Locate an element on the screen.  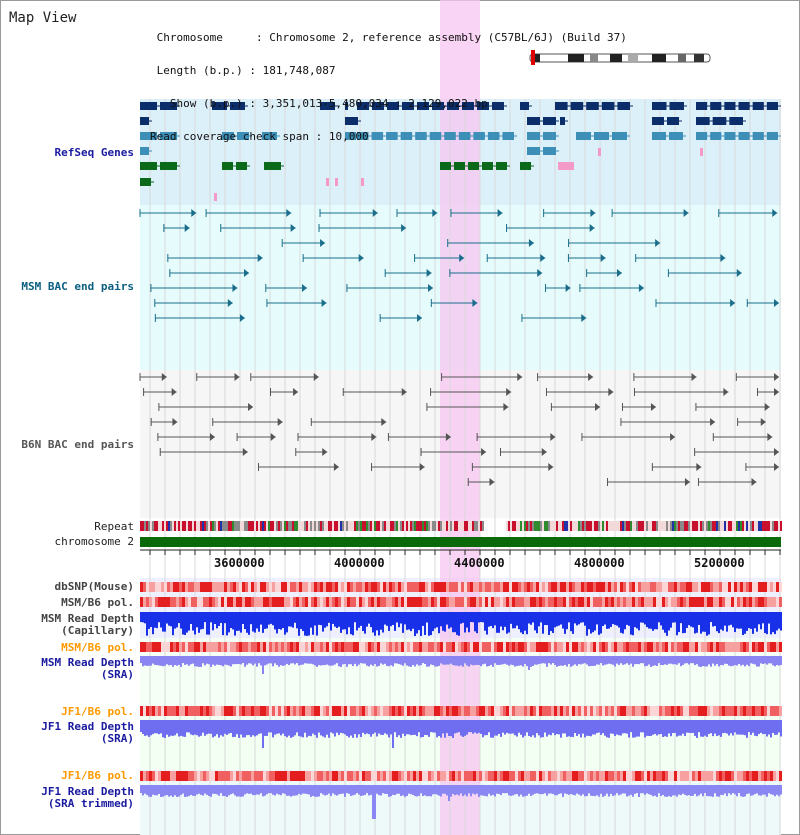
msm-b6-pol-label: MSM/B6 pol. is located at coordinates (97, 602).